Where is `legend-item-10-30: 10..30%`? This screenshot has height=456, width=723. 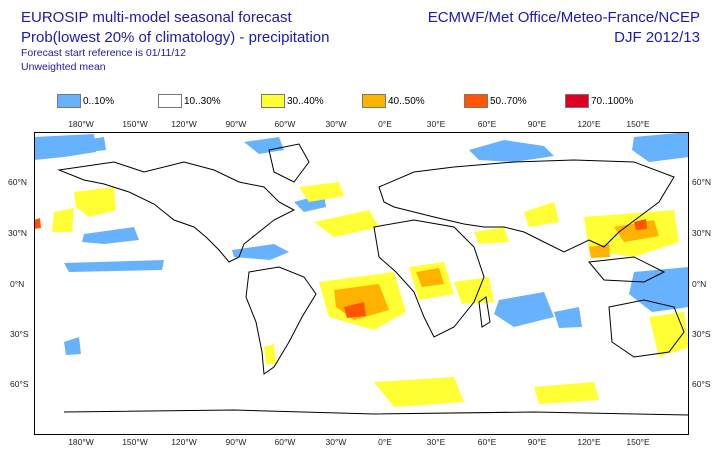 legend-item-10-30: 10..30% is located at coordinates (189, 101).